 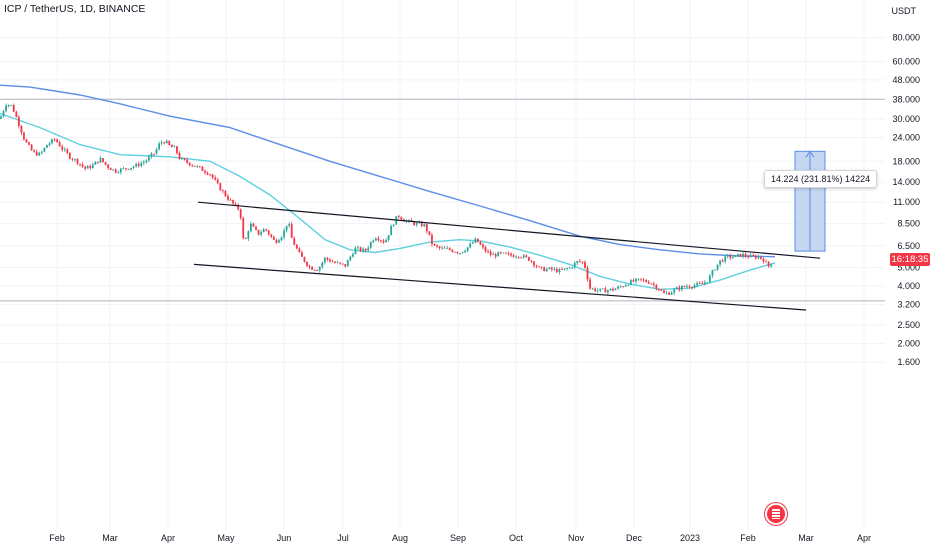 I want to click on time-tick-label: Sep, so click(x=458, y=538).